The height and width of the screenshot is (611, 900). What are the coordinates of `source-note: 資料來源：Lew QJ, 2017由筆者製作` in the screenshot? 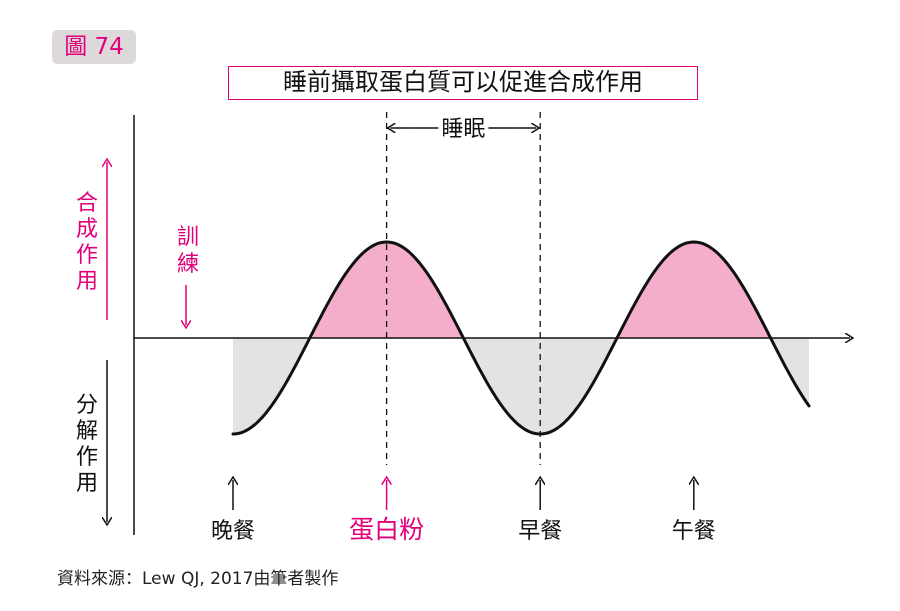 It's located at (198, 579).